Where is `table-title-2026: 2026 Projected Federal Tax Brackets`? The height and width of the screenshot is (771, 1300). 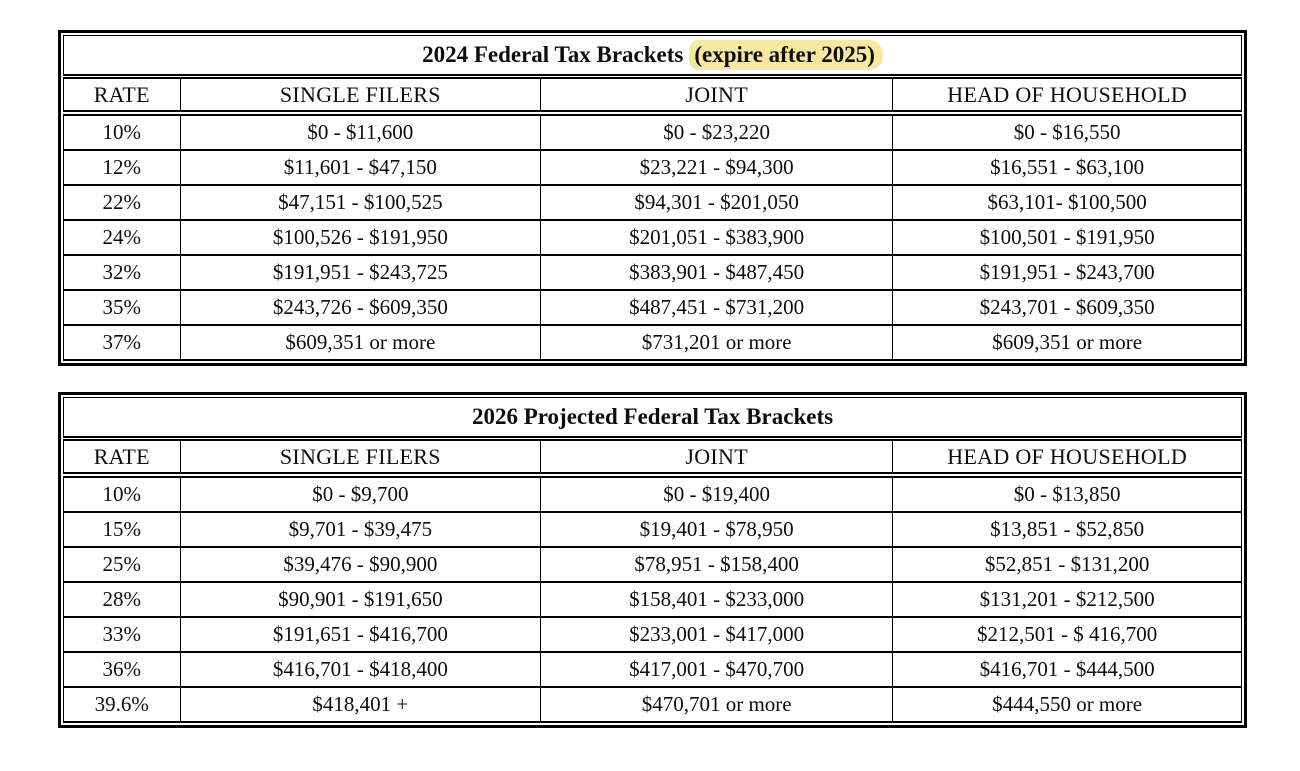
table-title-2026: 2026 Projected Federal Tax Brackets is located at coordinates (652, 419).